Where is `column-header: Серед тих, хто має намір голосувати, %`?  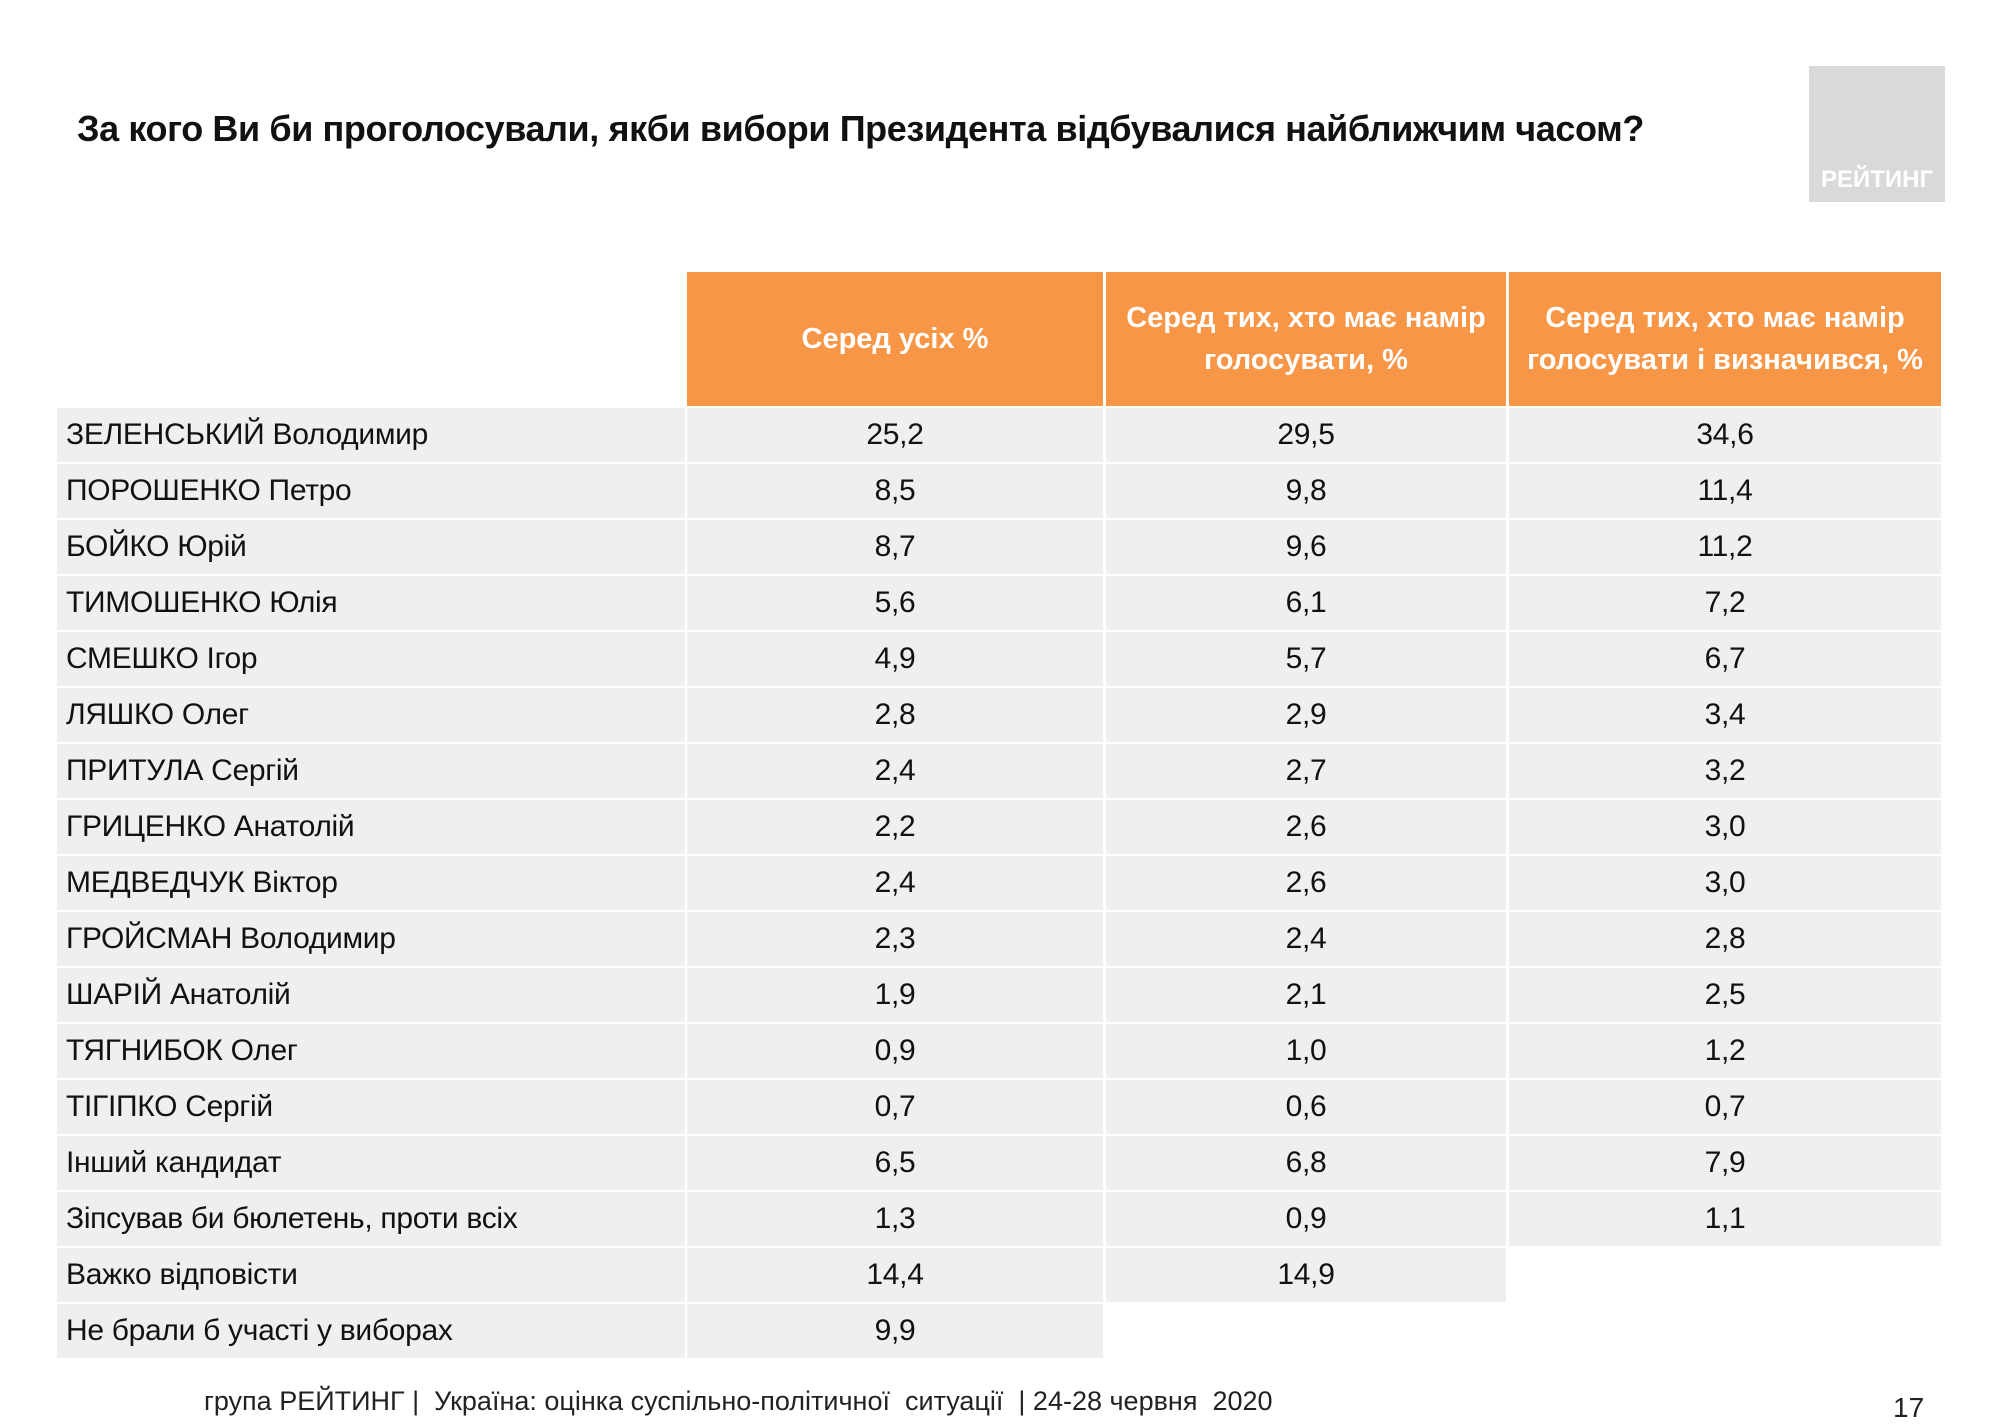
column-header: Серед тих, хто має намір голосувати, % is located at coordinates (1306, 339).